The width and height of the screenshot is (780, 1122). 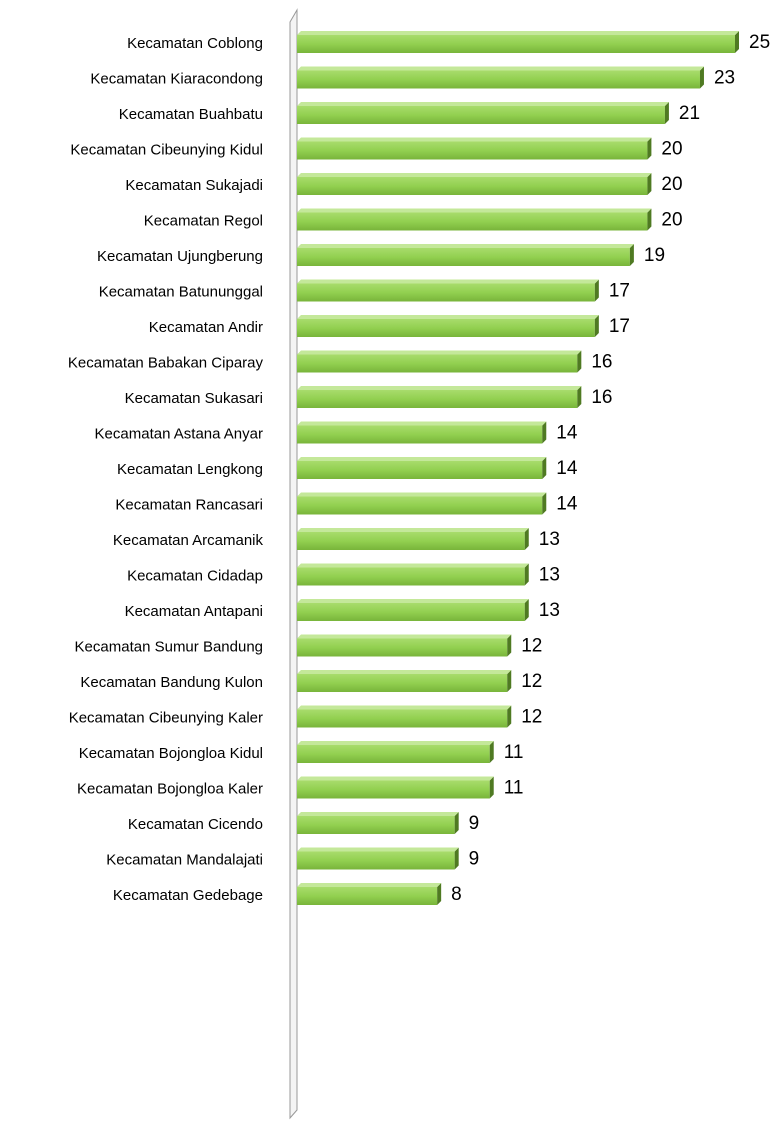 I want to click on value-label: 13, so click(x=549, y=539).